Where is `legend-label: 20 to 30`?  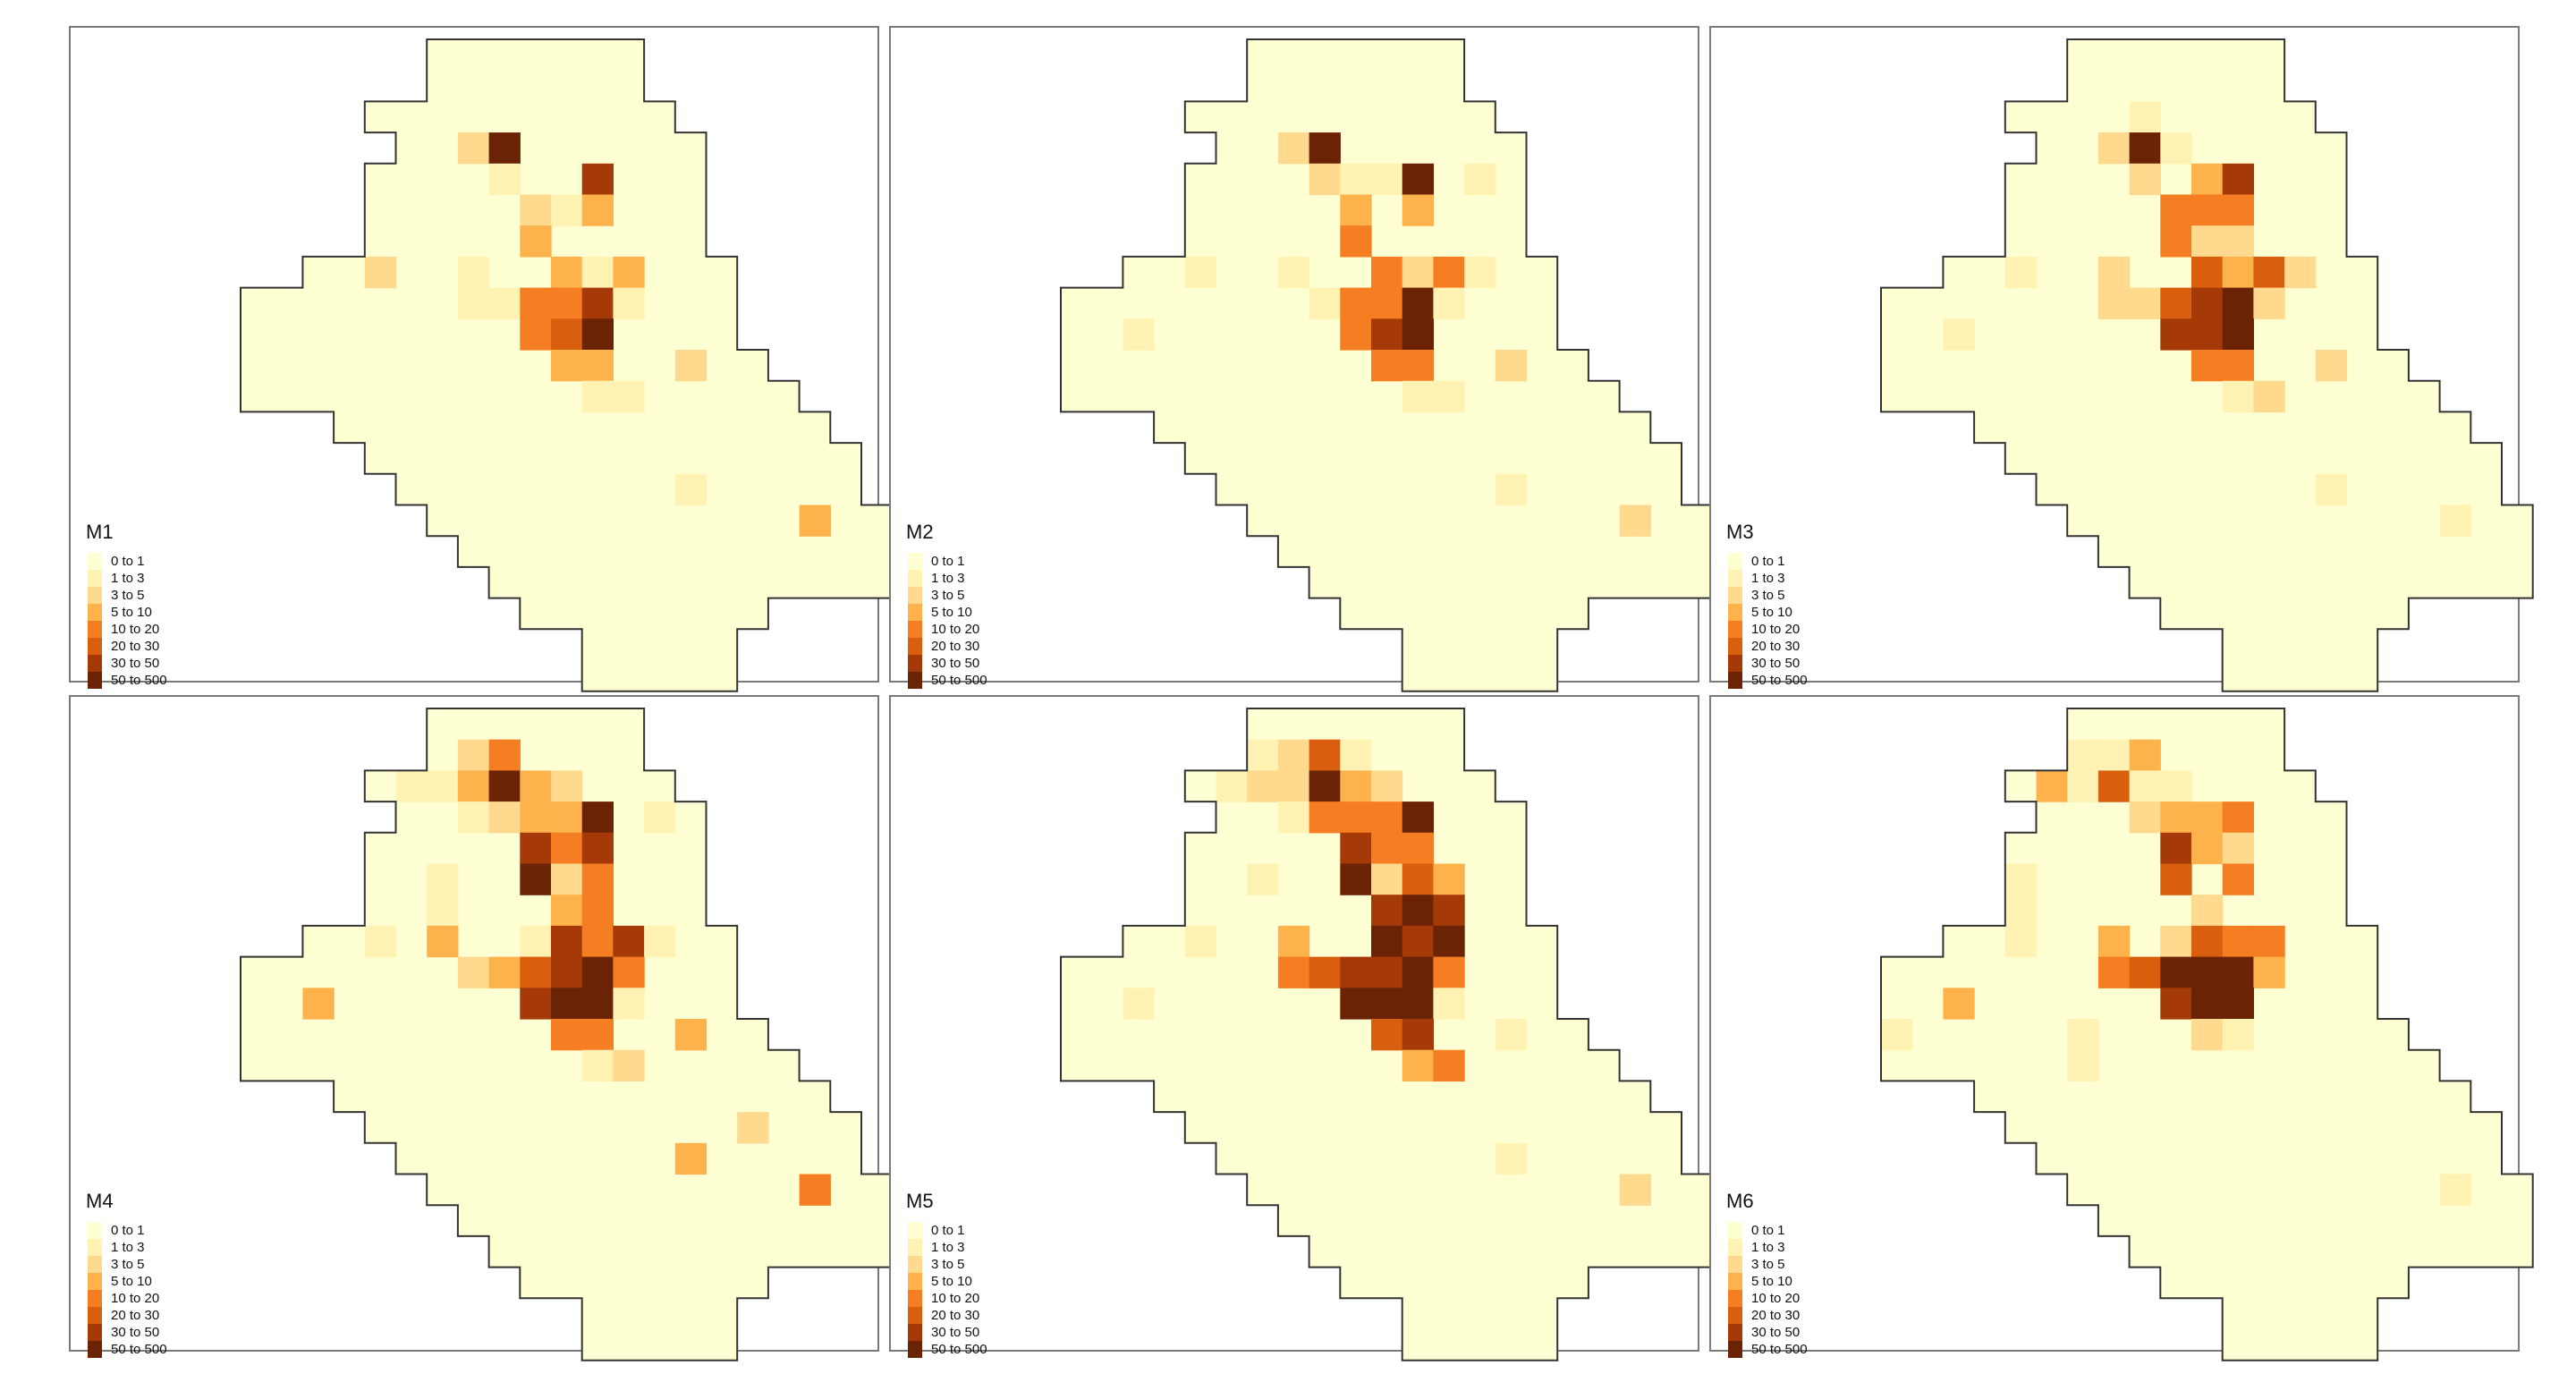 legend-label: 20 to 30 is located at coordinates (955, 646).